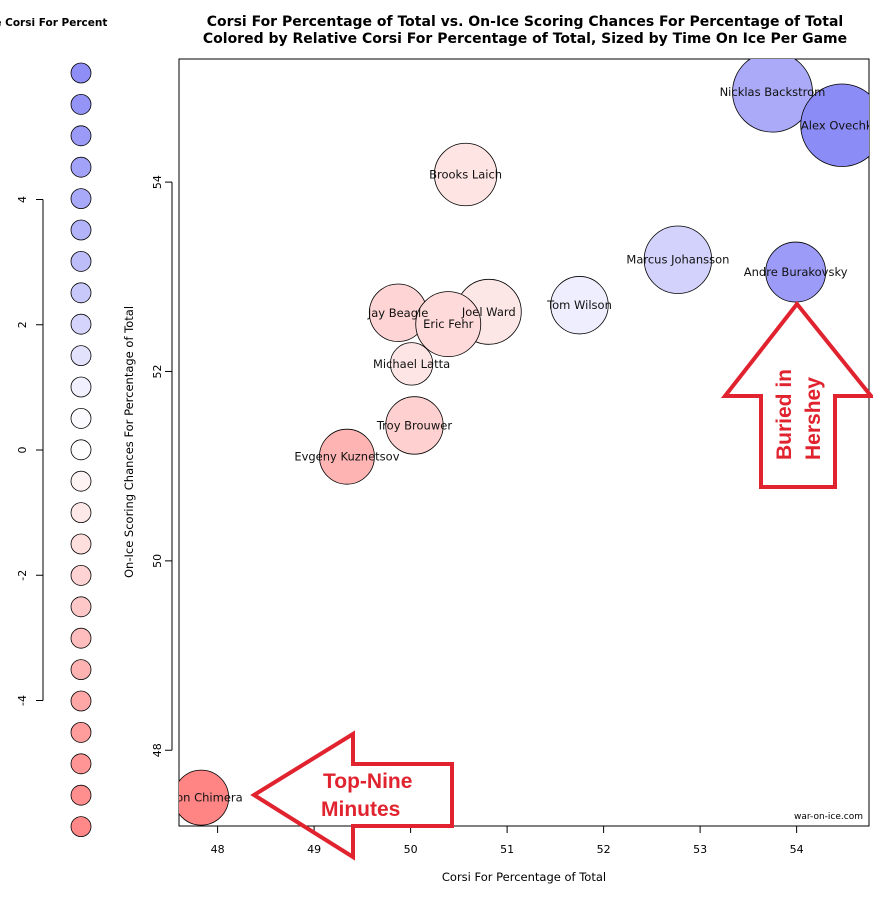  Describe the element at coordinates (30, 451) in the screenshot. I see `legend-axis: -4 -2 0 2 4` at that location.